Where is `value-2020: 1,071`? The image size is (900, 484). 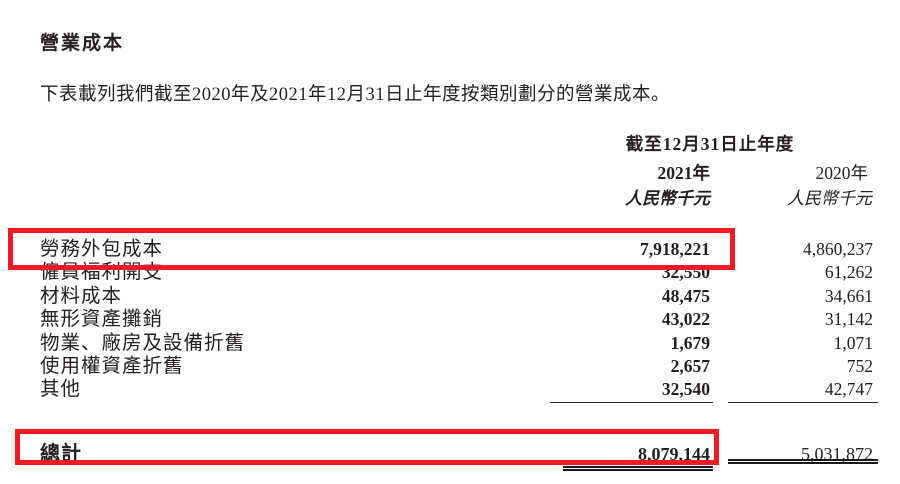
value-2020: 1,071 is located at coordinates (853, 342).